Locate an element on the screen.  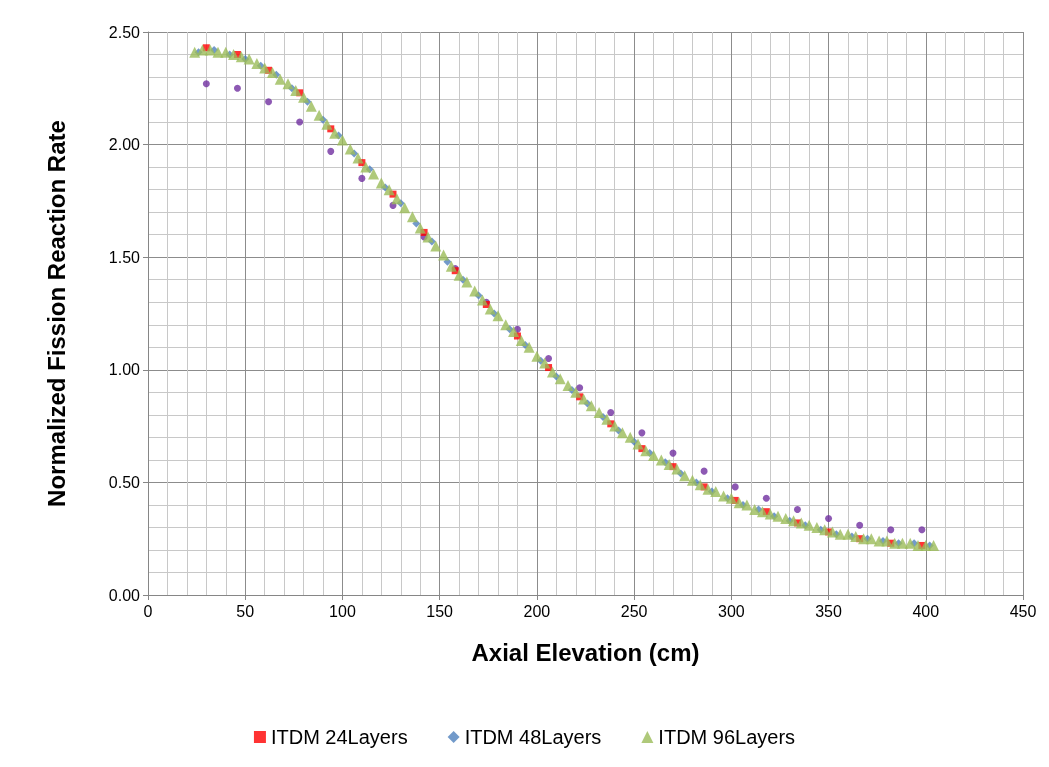
x-tick-label: 200 is located at coordinates (537, 611).